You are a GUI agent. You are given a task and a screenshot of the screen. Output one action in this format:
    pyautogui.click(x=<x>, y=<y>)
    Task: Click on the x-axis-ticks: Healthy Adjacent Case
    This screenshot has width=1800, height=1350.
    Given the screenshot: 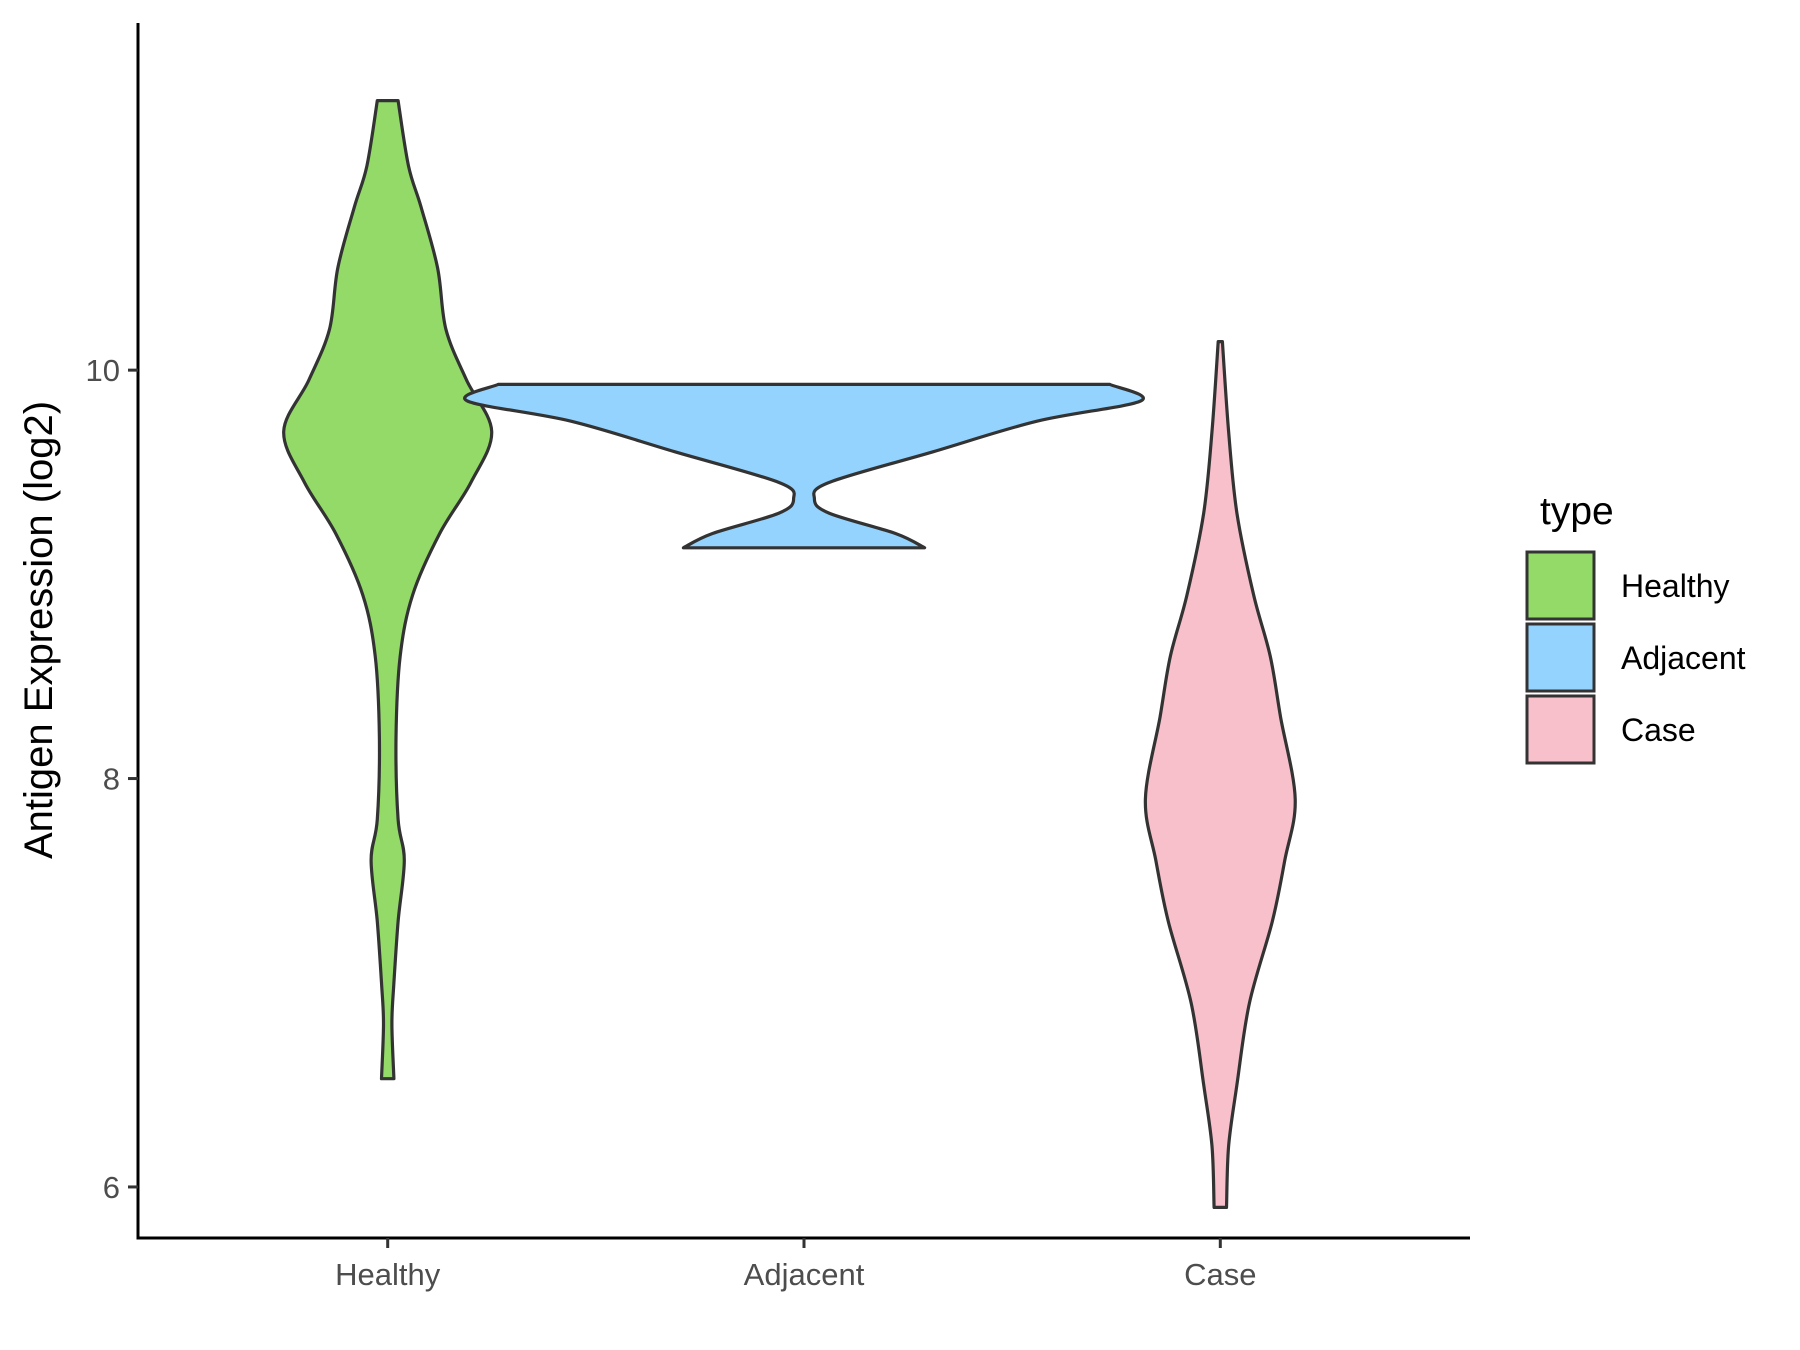 What is the action you would take?
    pyautogui.click(x=795, y=1265)
    